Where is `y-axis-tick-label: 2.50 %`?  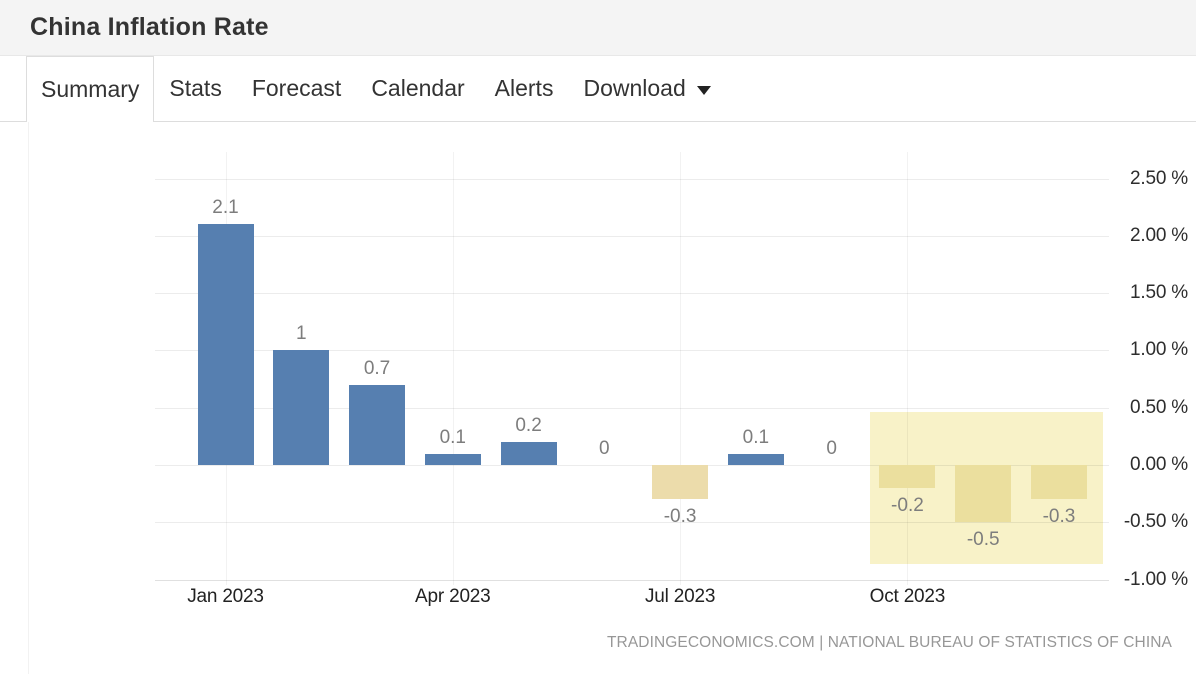
y-axis-tick-label: 2.50 % is located at coordinates (1159, 178).